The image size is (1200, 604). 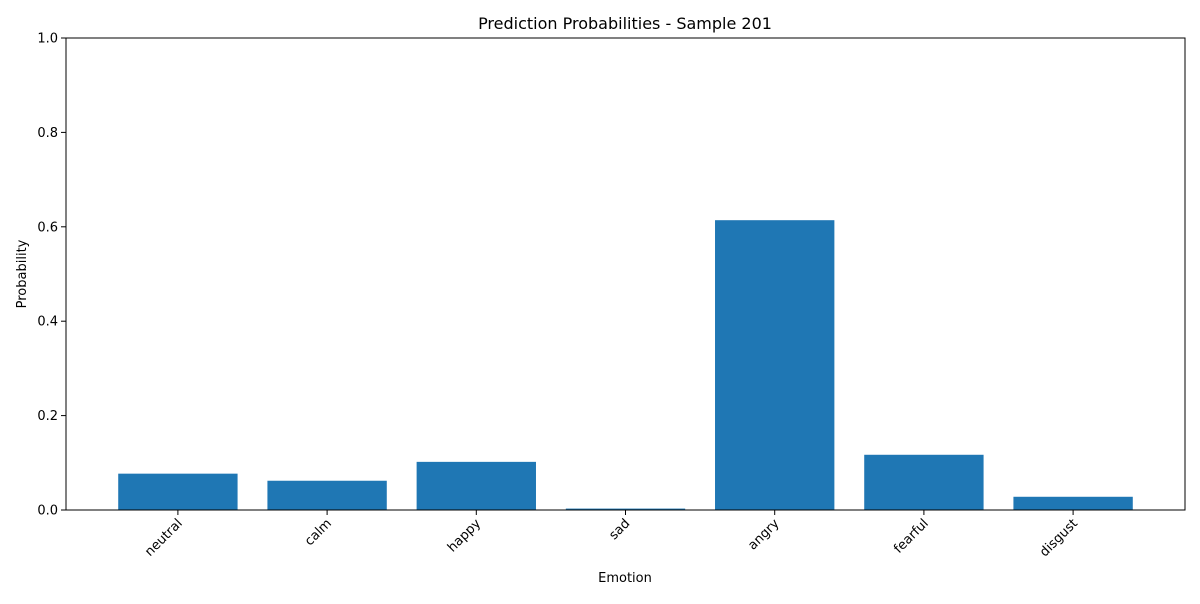 I want to click on y-tick-label: 0.2, so click(x=47, y=416).